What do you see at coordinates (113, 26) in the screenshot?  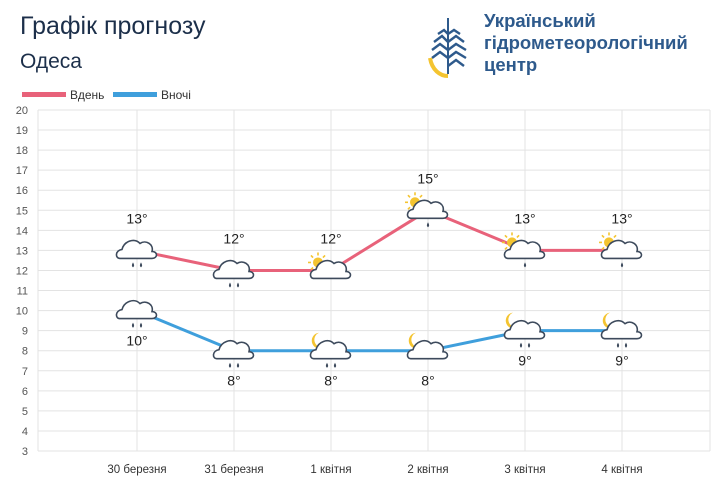 I see `chart-title: Графік прогнозу` at bounding box center [113, 26].